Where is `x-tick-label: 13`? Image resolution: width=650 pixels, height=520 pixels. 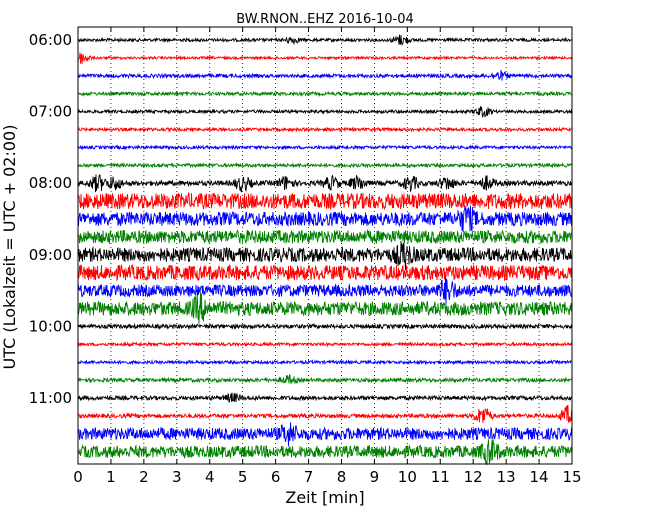
x-tick-label: 13 is located at coordinates (506, 477).